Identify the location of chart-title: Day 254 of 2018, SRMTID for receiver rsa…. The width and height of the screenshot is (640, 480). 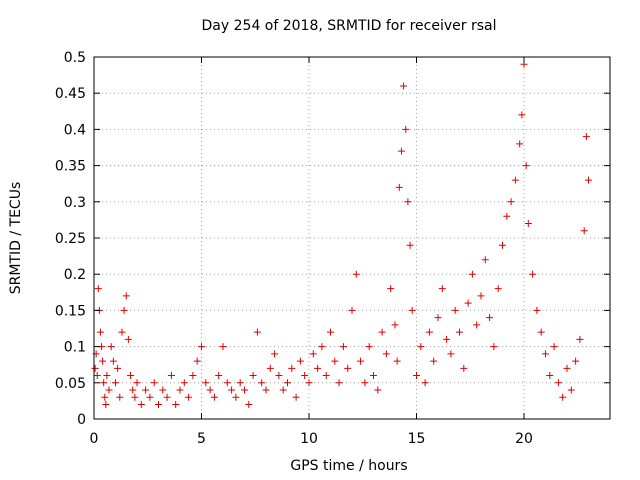
(349, 26).